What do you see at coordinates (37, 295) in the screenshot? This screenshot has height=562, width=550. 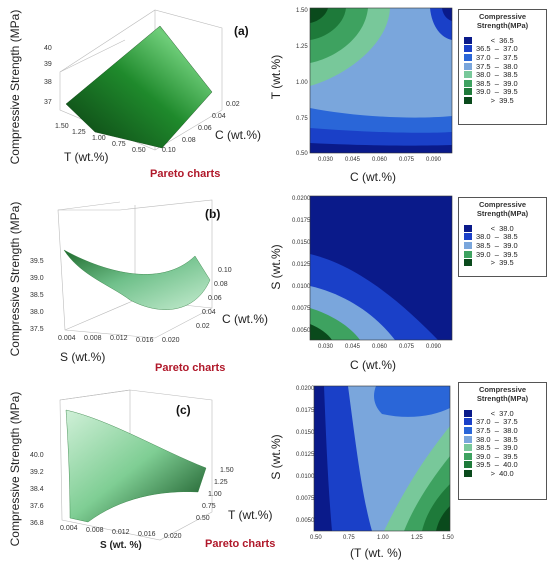 I see `ztick: 38.5` at bounding box center [37, 295].